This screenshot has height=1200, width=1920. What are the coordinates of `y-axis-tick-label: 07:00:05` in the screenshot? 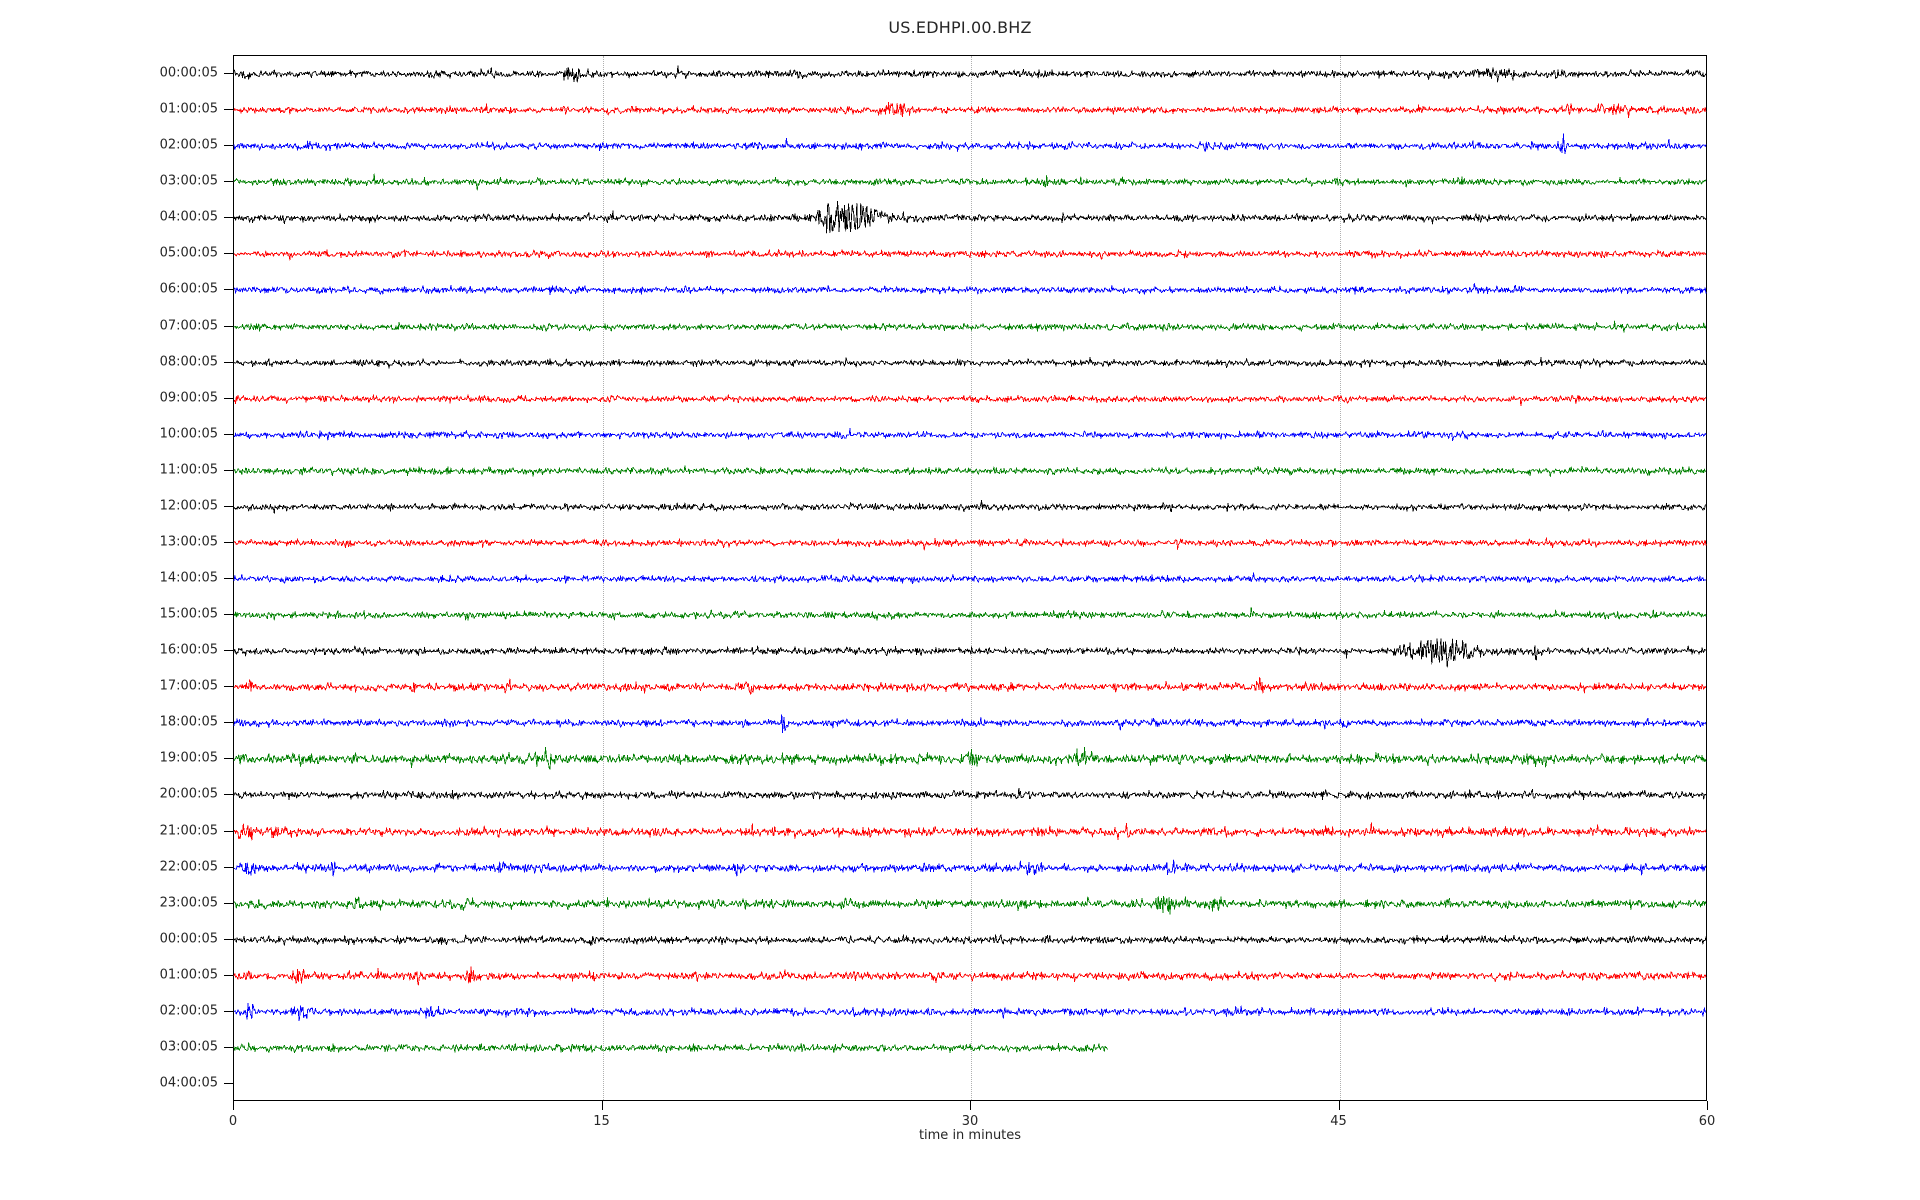 It's located at (188, 325).